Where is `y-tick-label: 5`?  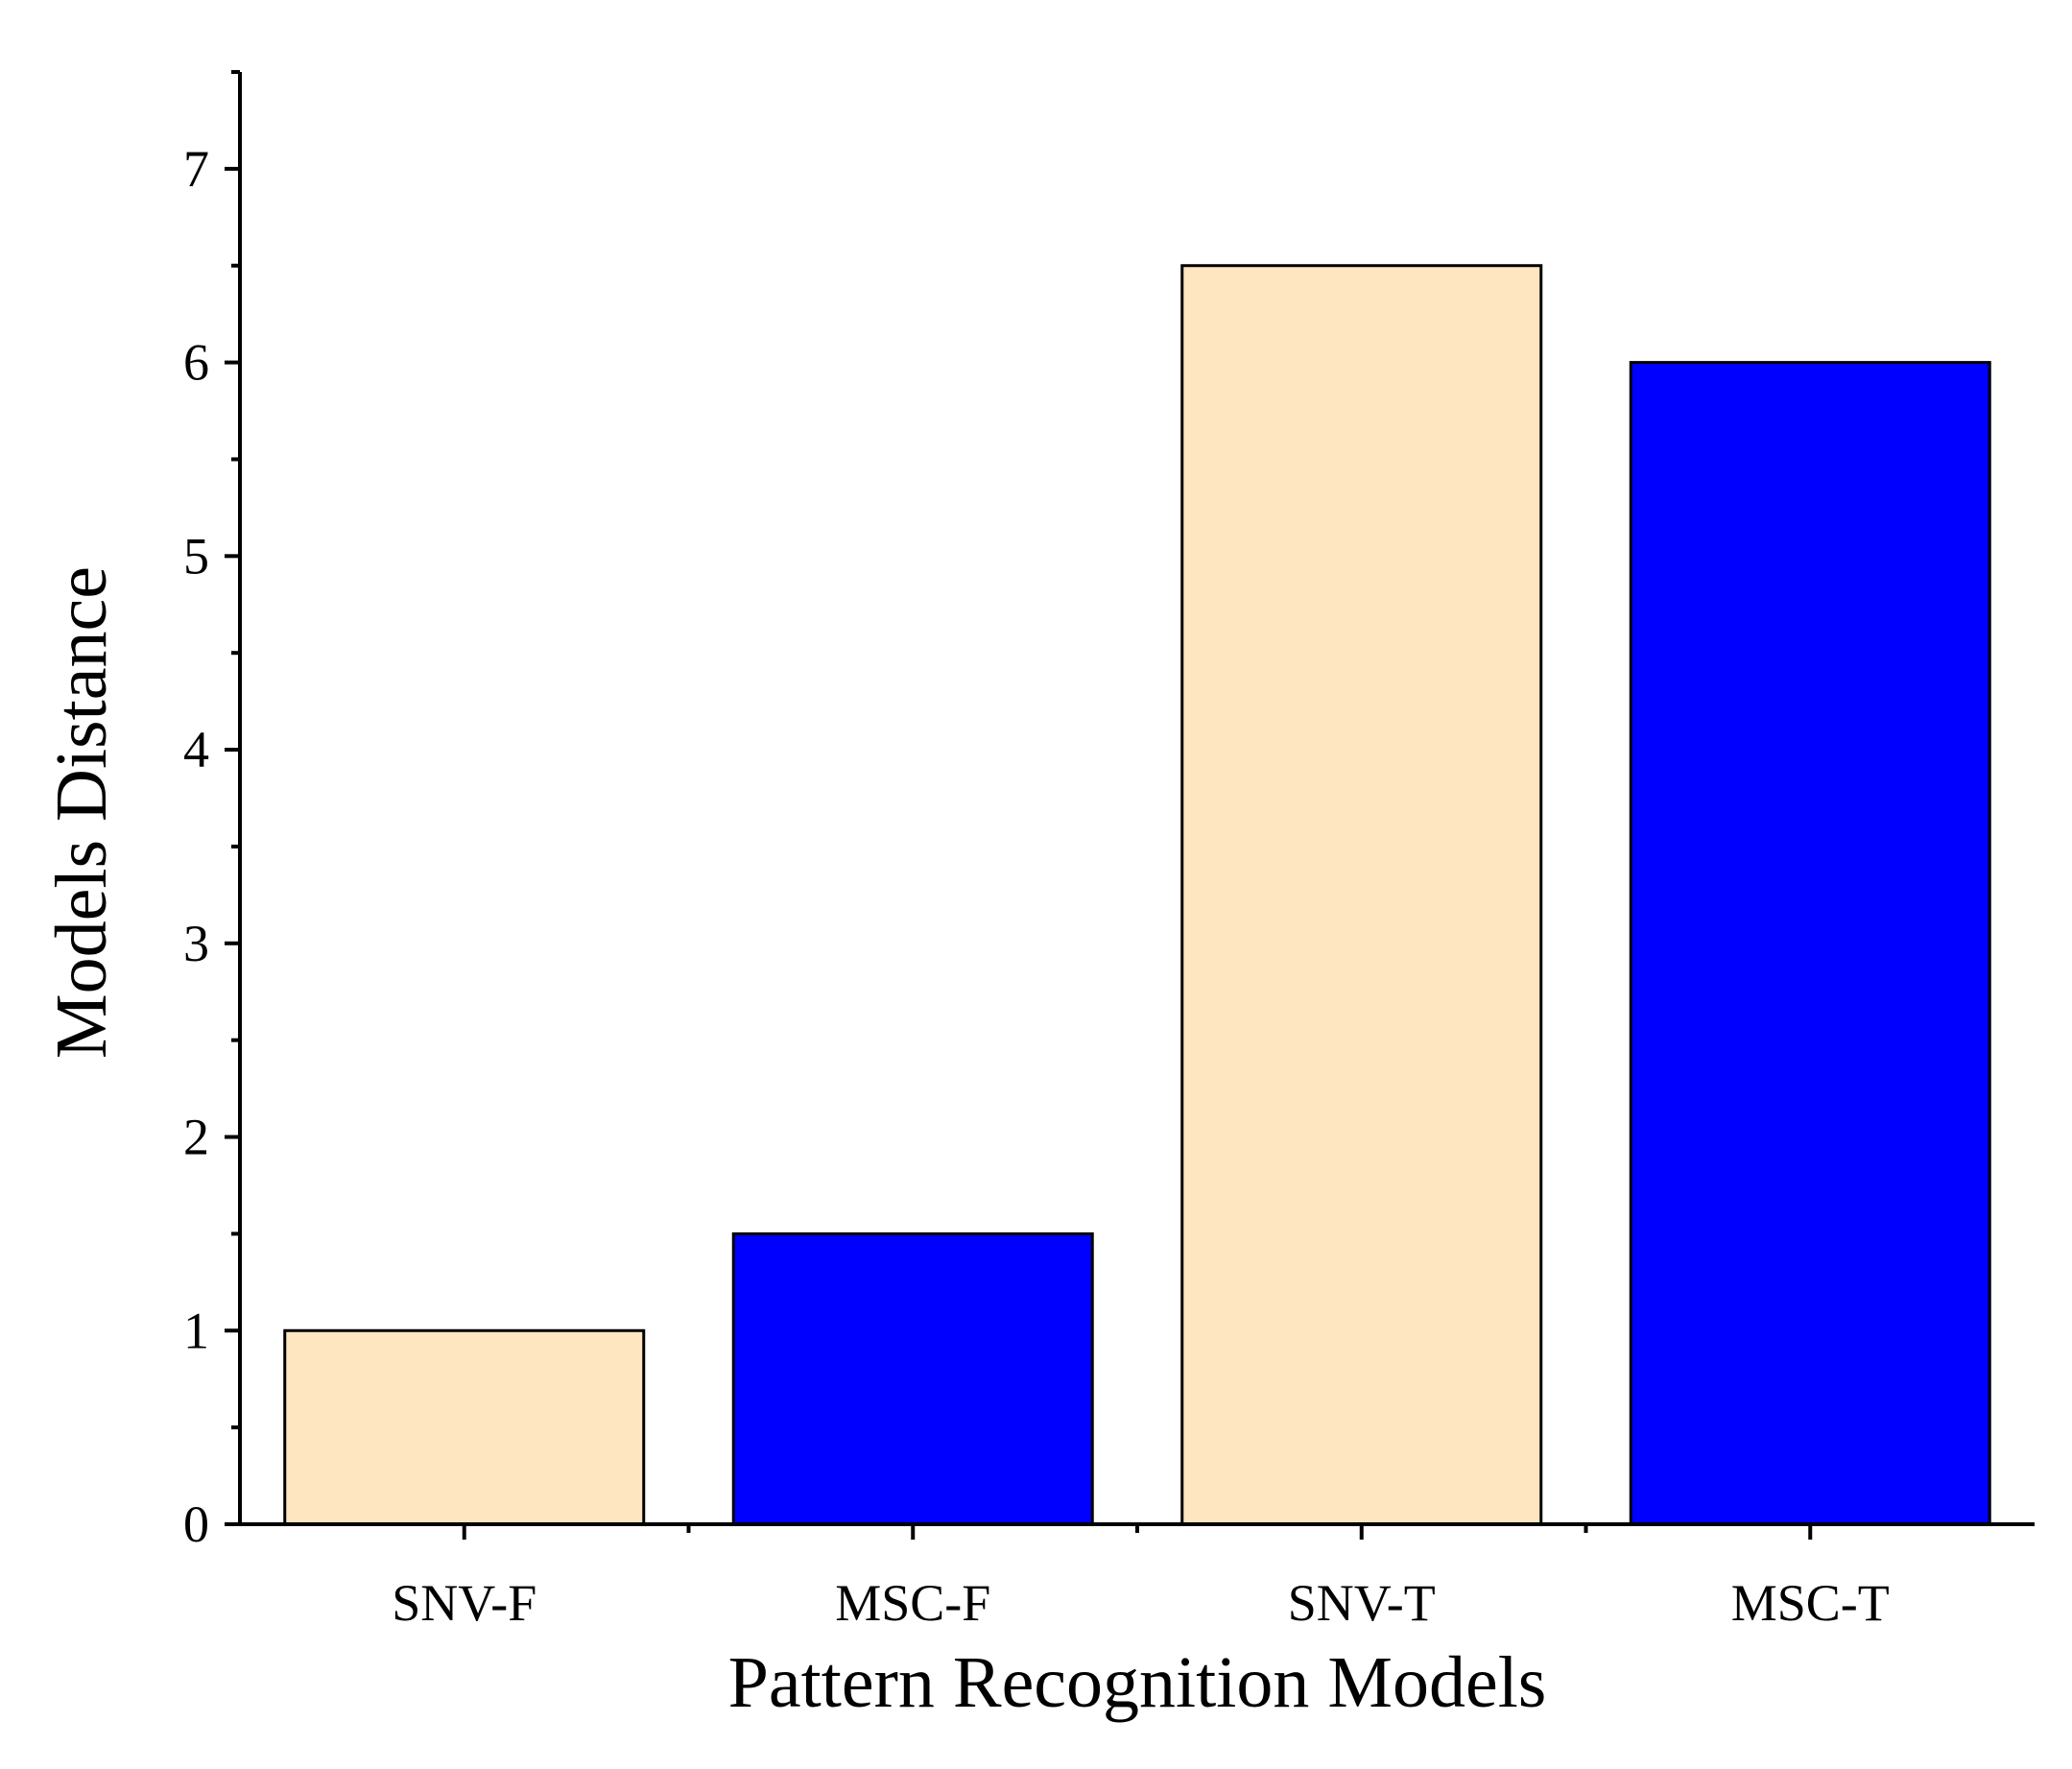 y-tick-label: 5 is located at coordinates (196, 556).